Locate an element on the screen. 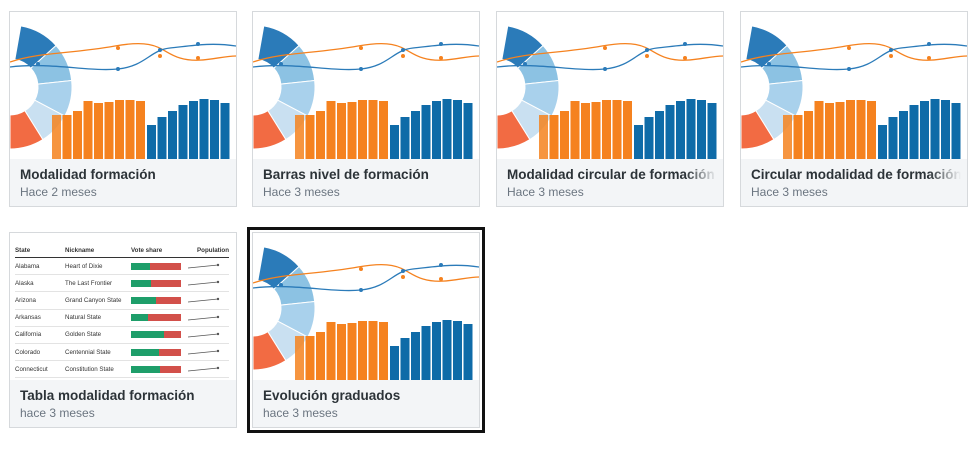 The height and width of the screenshot is (454, 975). card-title: Modalidad circular de formación is located at coordinates (611, 174).